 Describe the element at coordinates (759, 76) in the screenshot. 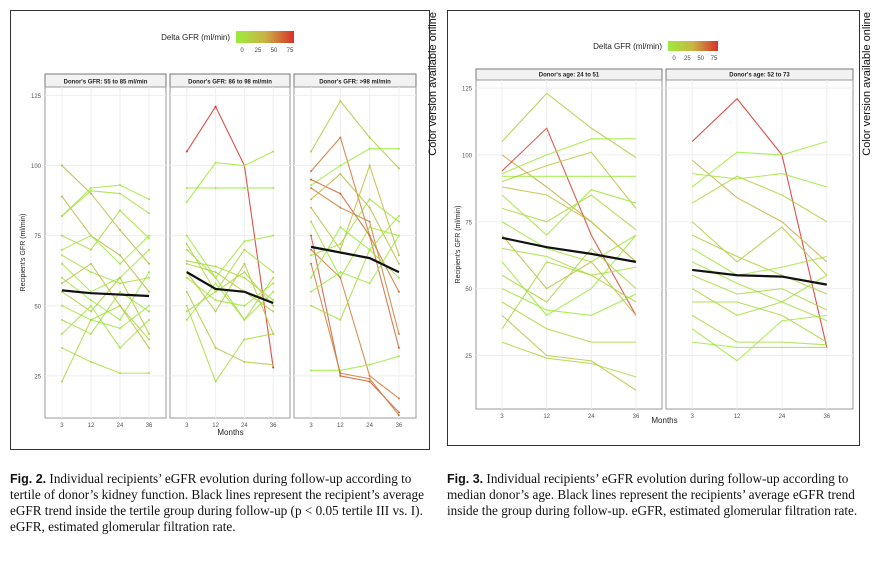

I see `panel-title: Donor's age: 52 to 73` at that location.